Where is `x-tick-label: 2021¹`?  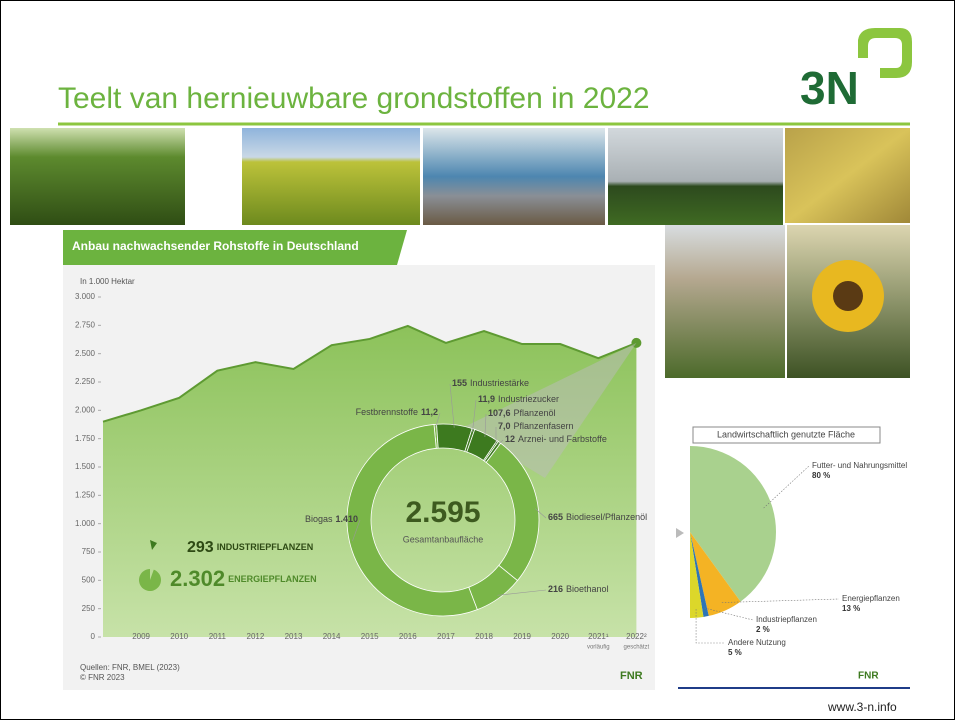
x-tick-label: 2021¹ is located at coordinates (598, 636).